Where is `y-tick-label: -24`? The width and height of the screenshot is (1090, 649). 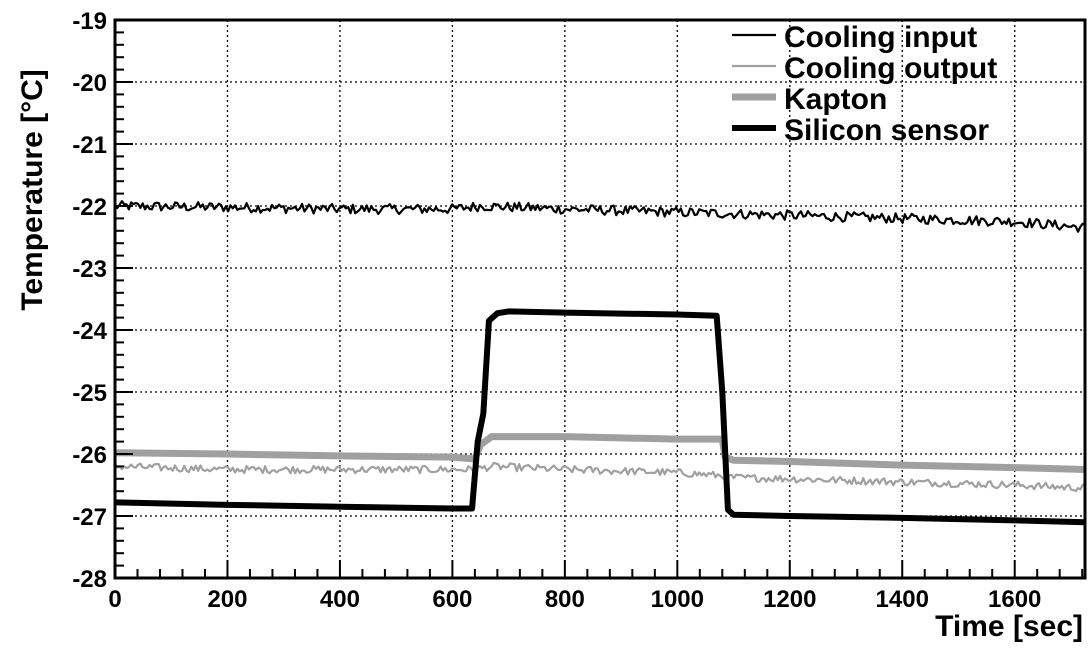
y-tick-label: -24 is located at coordinates (89, 331).